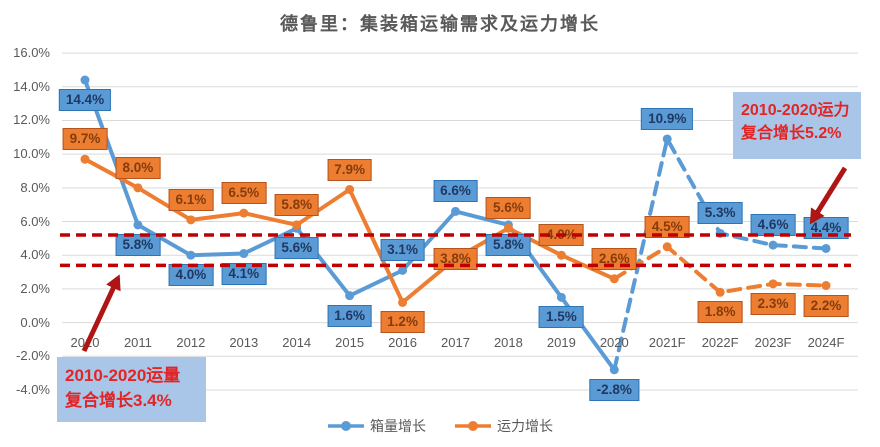  Describe the element at coordinates (720, 213) in the screenshot. I see `volume-data-label: 5.3%` at that location.